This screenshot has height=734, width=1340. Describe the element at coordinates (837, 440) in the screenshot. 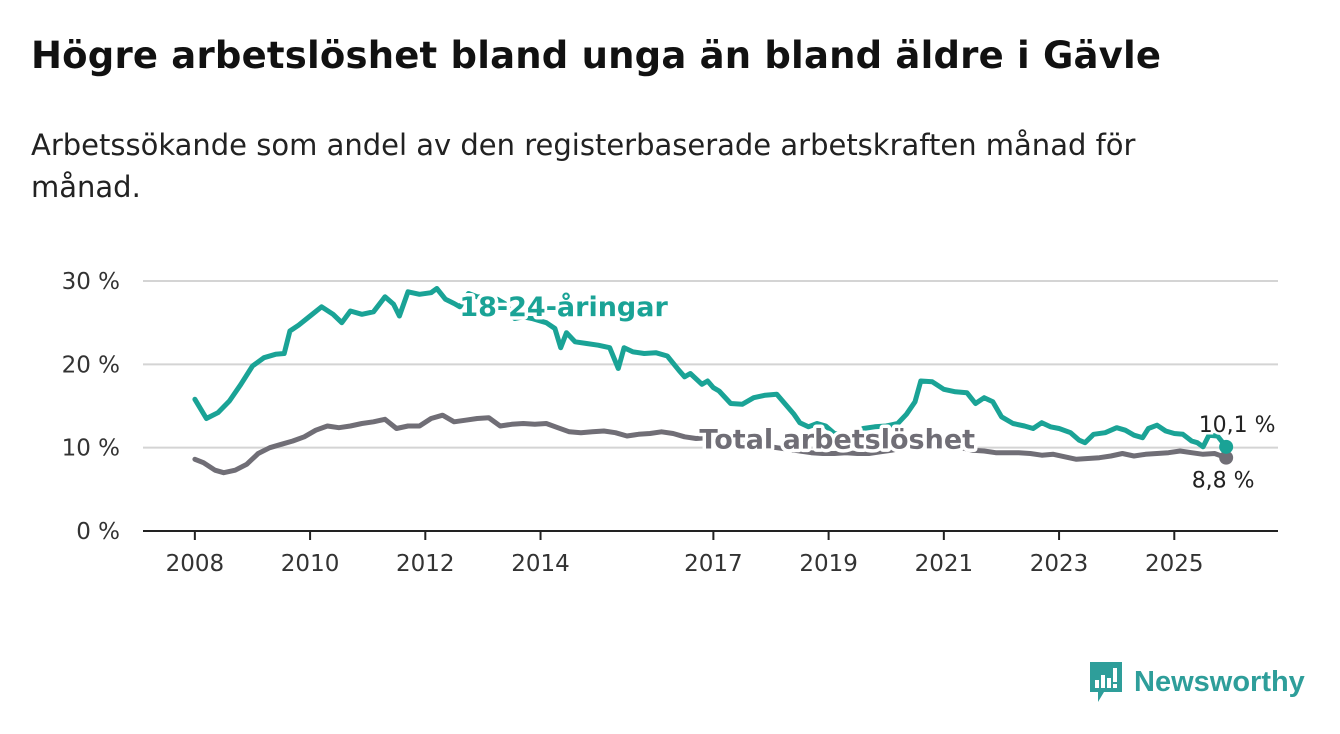

I see `series-label: Total arbetslöshet` at that location.